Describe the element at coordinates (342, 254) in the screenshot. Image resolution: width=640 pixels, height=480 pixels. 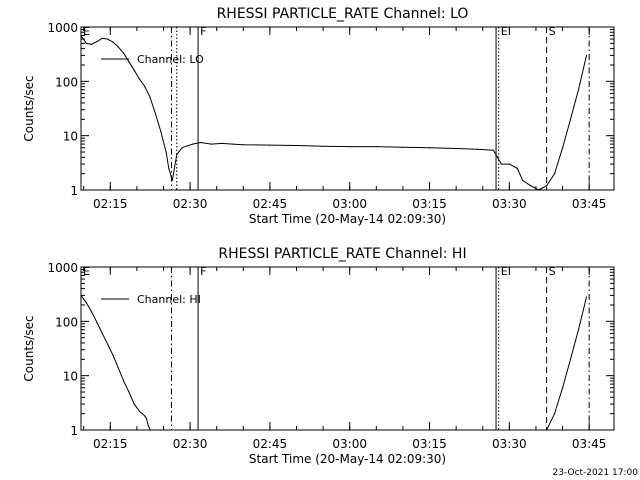
I see `chart-title: RHESSI PARTICLE_RATE Channel: HI` at that location.